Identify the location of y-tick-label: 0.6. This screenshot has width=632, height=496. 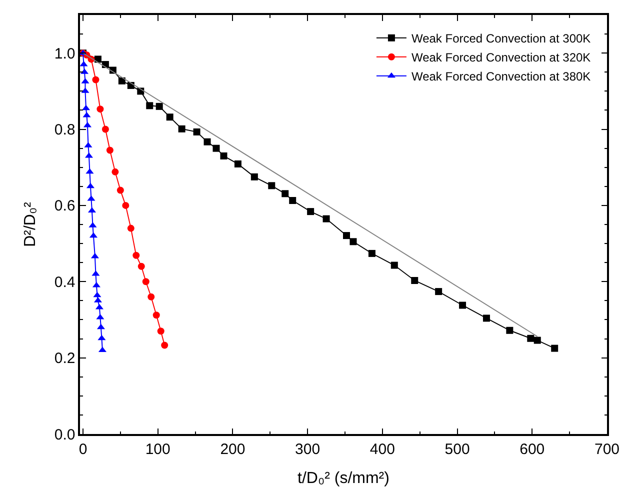
(65, 206).